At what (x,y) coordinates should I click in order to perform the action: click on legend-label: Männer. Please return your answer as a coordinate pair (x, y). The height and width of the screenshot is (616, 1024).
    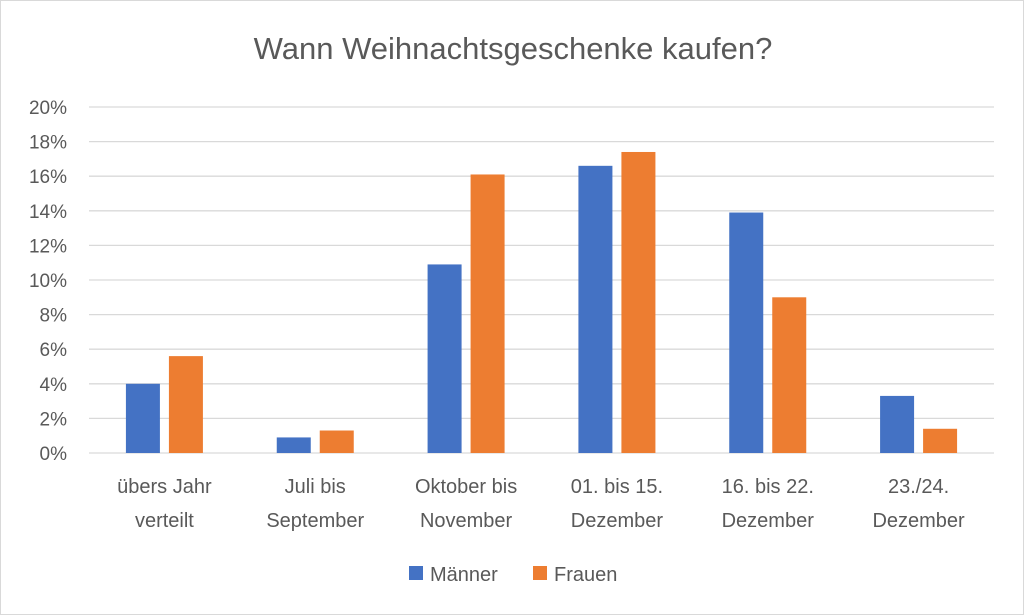
    Looking at the image, I should click on (464, 575).